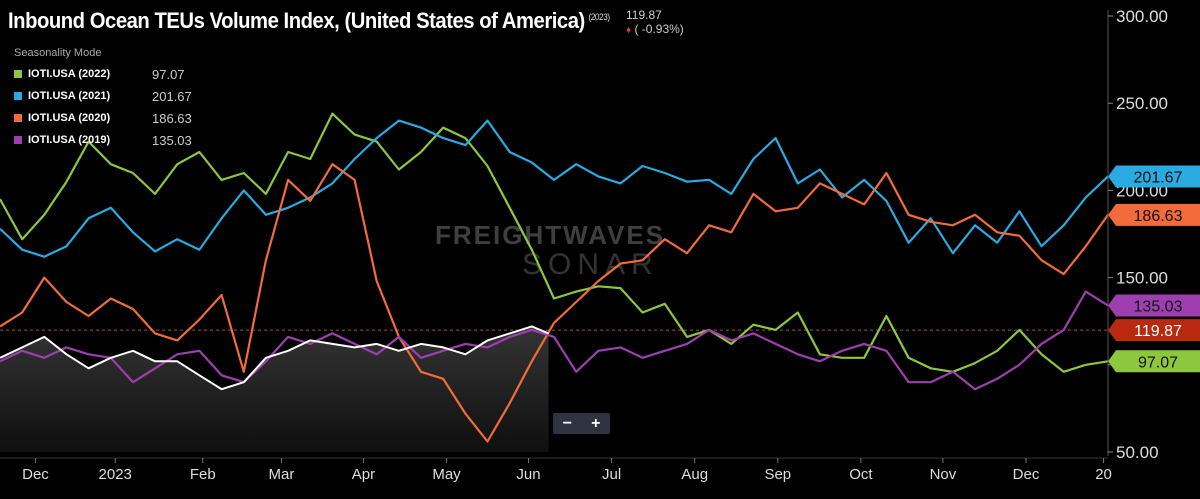 The width and height of the screenshot is (1200, 499). What do you see at coordinates (581, 423) in the screenshot?
I see `zoom-controls: − +` at bounding box center [581, 423].